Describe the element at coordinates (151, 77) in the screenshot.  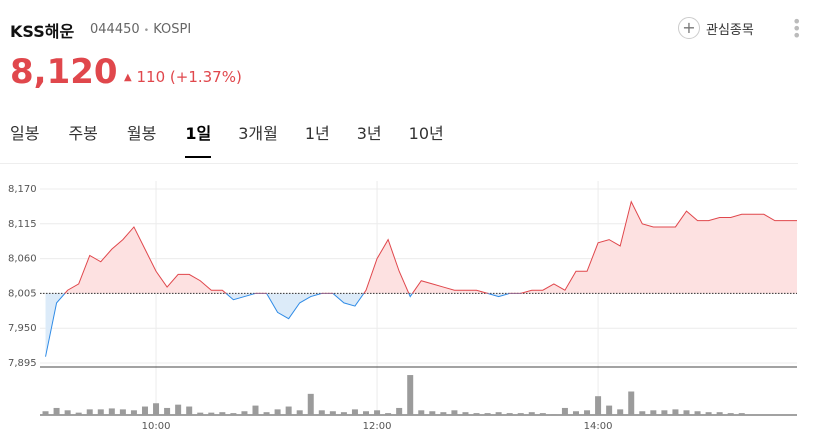
I see `change: 110` at that location.